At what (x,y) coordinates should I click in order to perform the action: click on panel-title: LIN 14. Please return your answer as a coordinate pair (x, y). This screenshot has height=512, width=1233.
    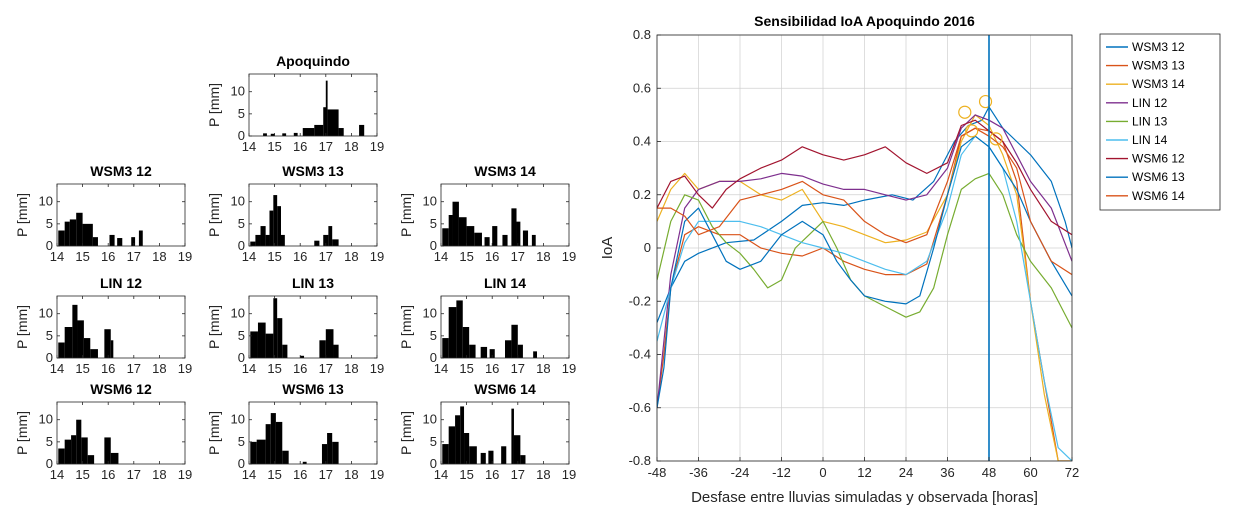
    Looking at the image, I should click on (505, 283).